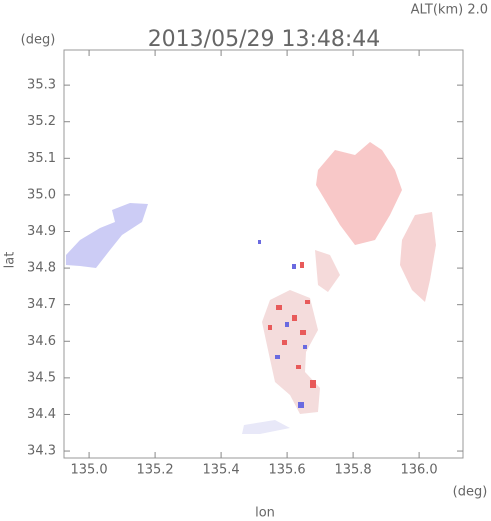 The image size is (491, 521). What do you see at coordinates (41, 414) in the screenshot?
I see `y-tick-label: 34.4` at bounding box center [41, 414].